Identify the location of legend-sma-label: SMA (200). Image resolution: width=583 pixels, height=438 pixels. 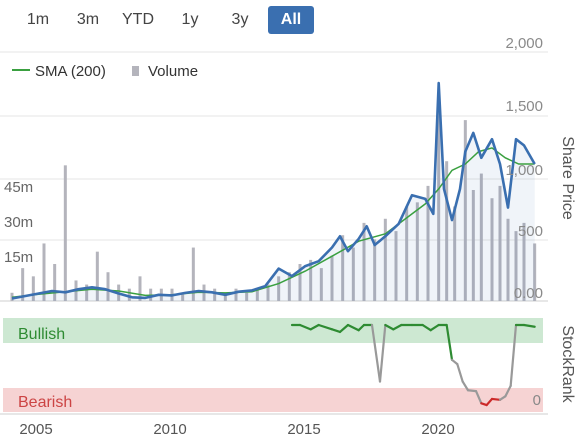
(70, 71).